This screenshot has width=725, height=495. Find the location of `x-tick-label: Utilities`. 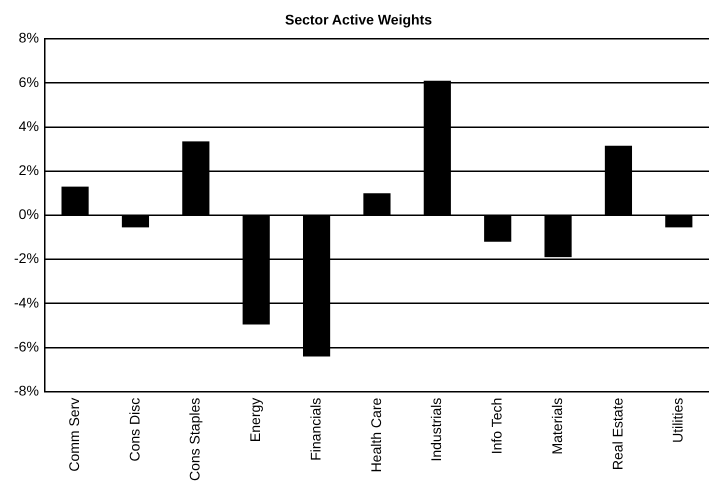

x-tick-label: Utilities is located at coordinates (678, 420).